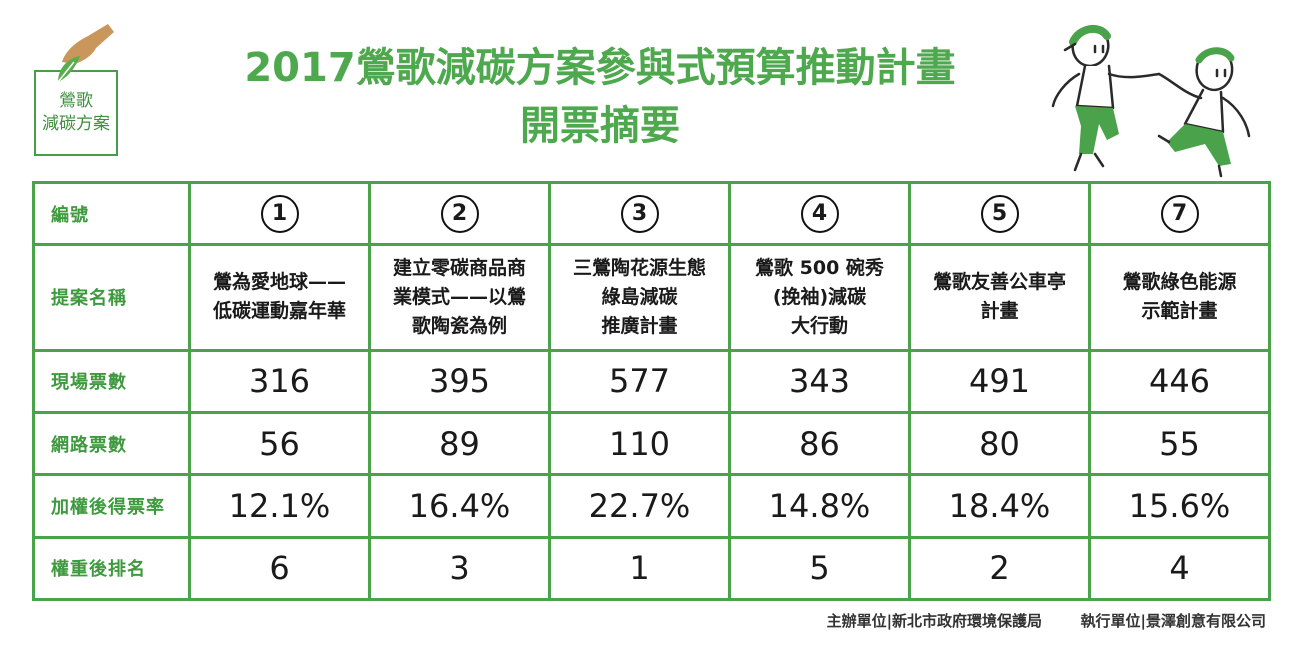 This screenshot has height=650, width=1300. Describe the element at coordinates (459, 568) in the screenshot. I see `weighted-rank-cell: 3` at that location.